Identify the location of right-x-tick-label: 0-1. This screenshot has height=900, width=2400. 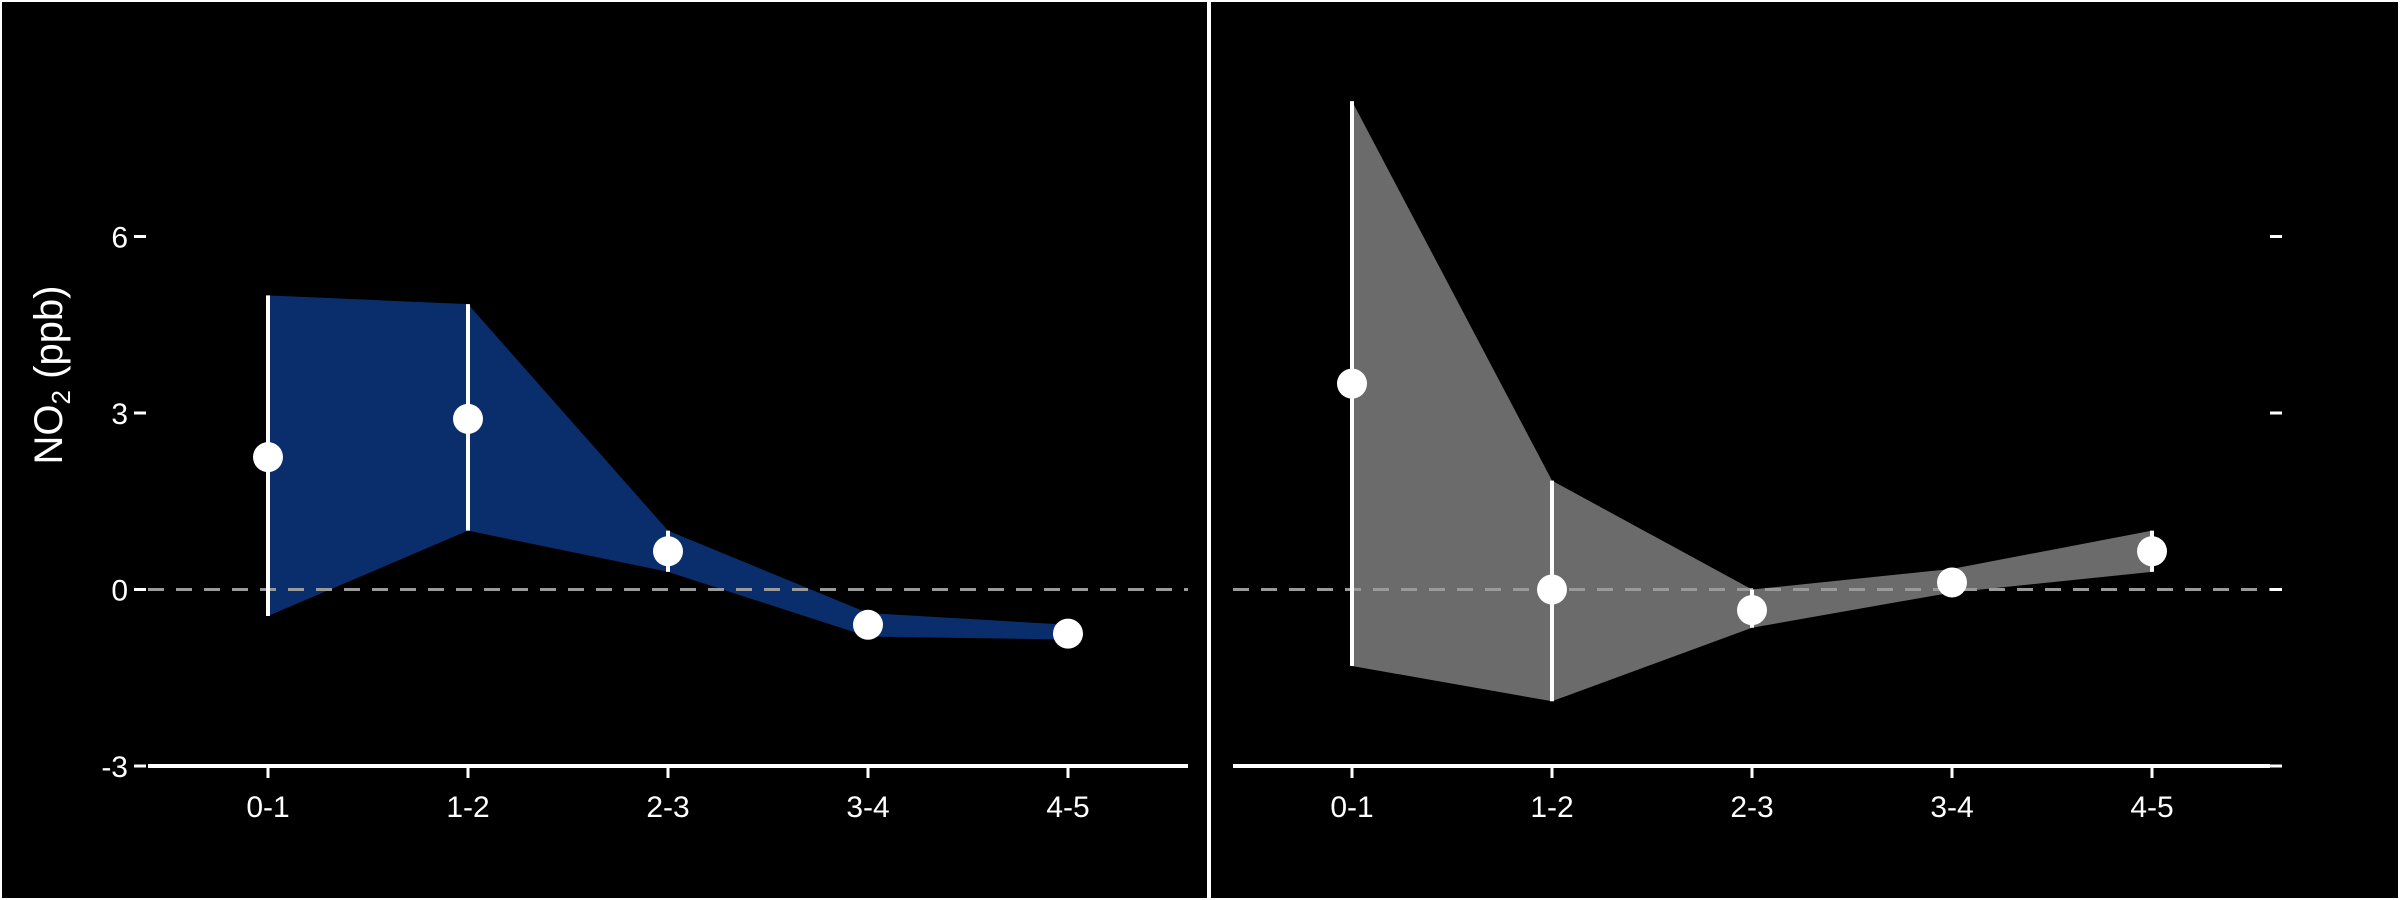
(1351, 807).